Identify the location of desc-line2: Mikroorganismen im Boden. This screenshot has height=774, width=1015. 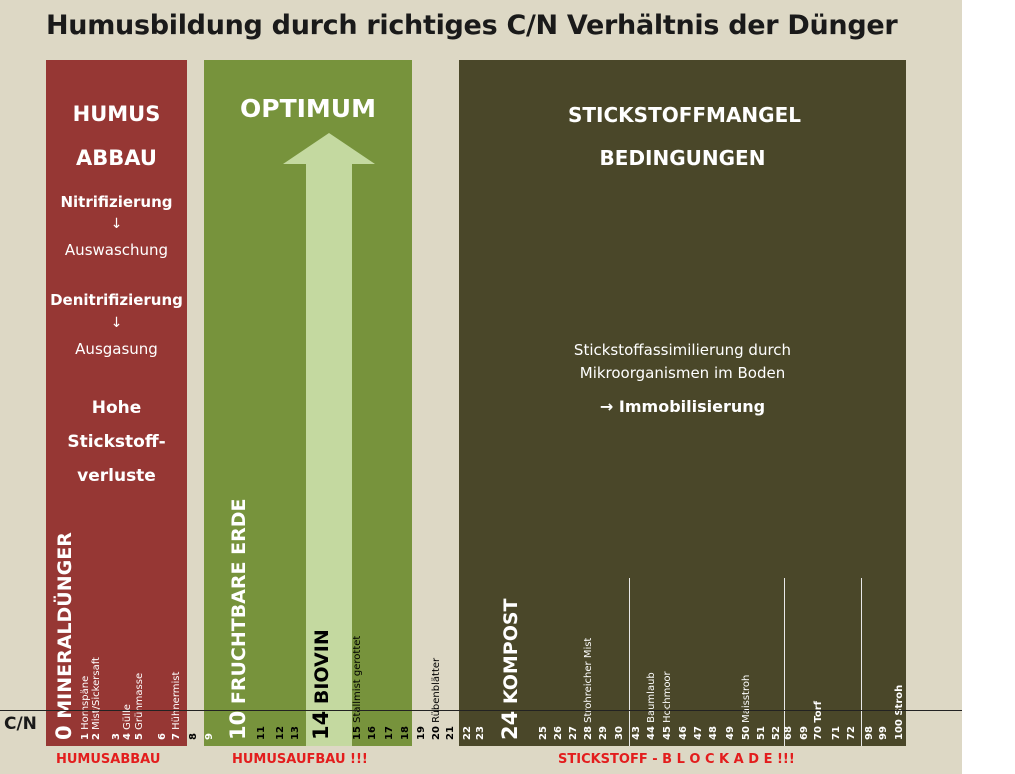
(682, 373).